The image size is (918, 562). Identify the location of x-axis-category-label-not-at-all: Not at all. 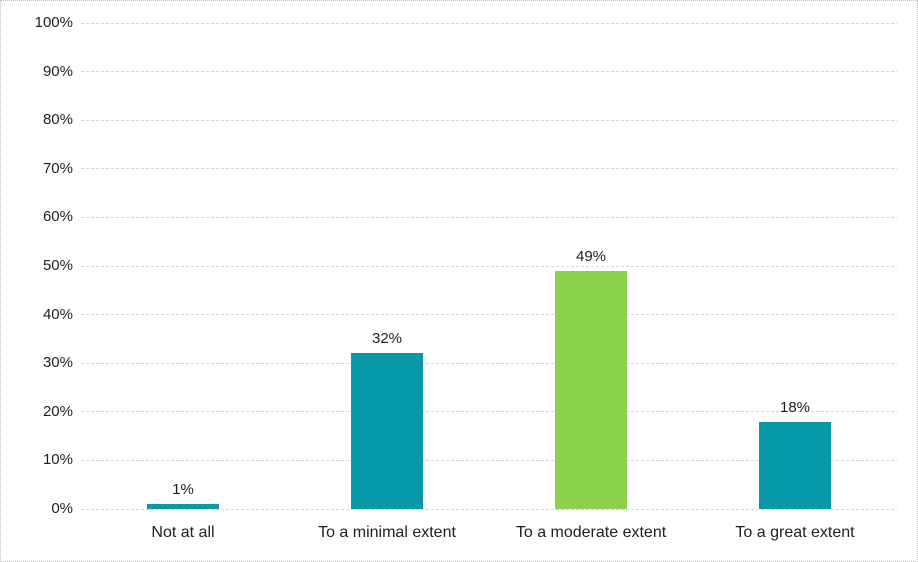
(183, 532).